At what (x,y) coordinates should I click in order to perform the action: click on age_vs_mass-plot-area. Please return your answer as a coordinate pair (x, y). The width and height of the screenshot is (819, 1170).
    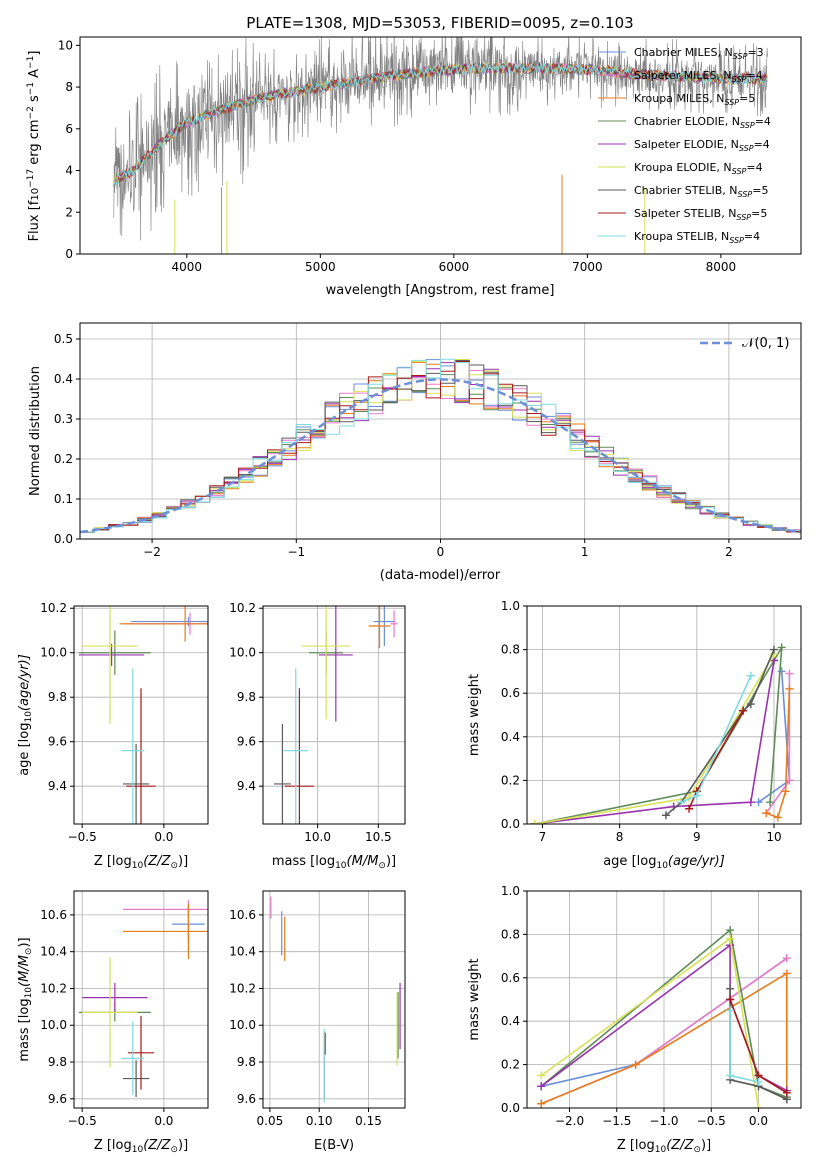
    Looking at the image, I should click on (335, 715).